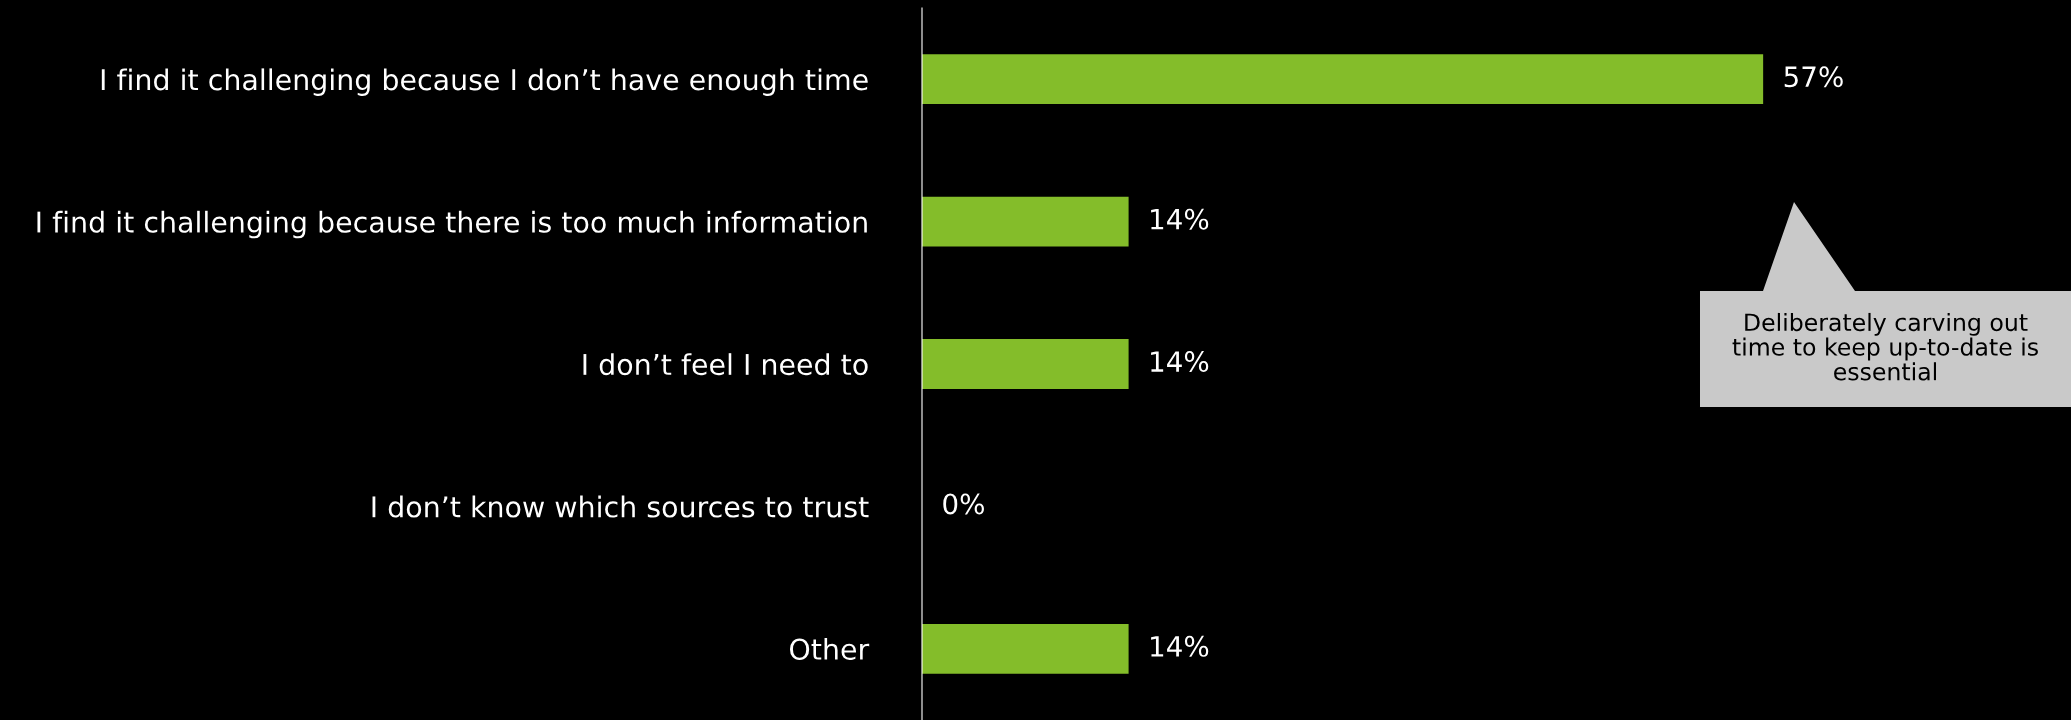 This screenshot has height=720, width=2071. What do you see at coordinates (1885, 346) in the screenshot?
I see `annotation: Deliberately carving out time to keep up-to-date is essential` at bounding box center [1885, 346].